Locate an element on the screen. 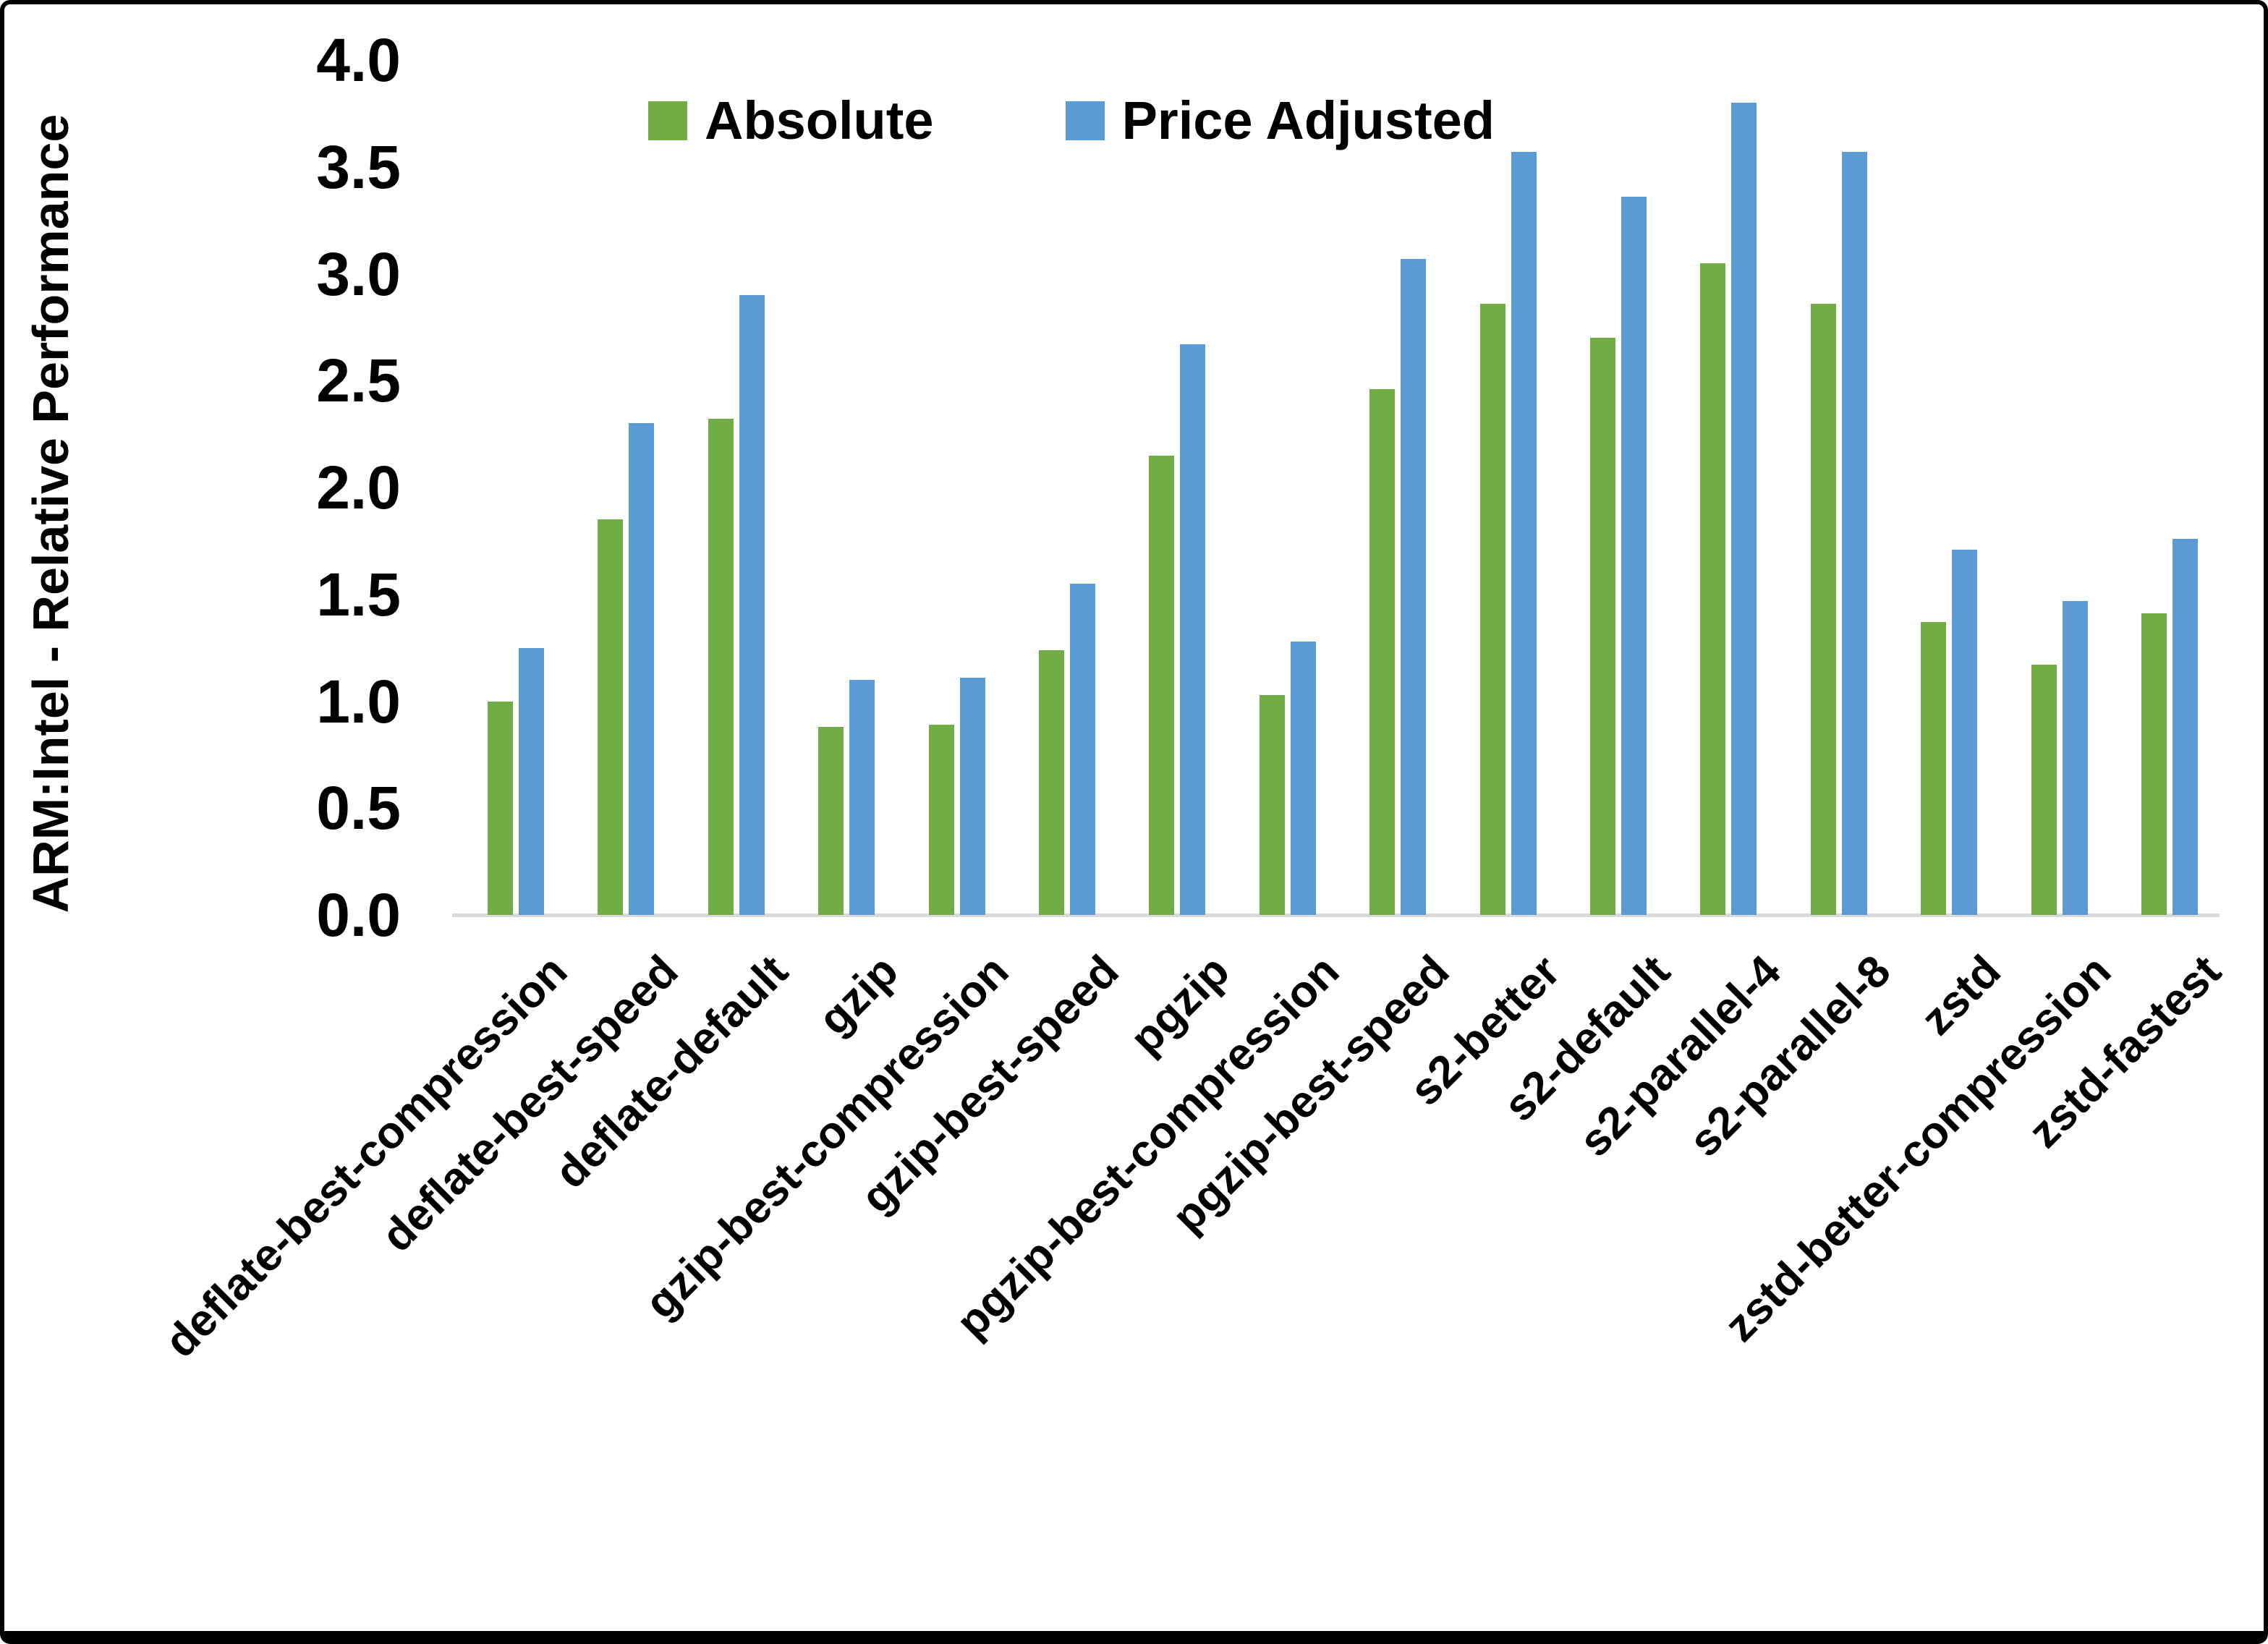  x-axis-line is located at coordinates (1336, 915).